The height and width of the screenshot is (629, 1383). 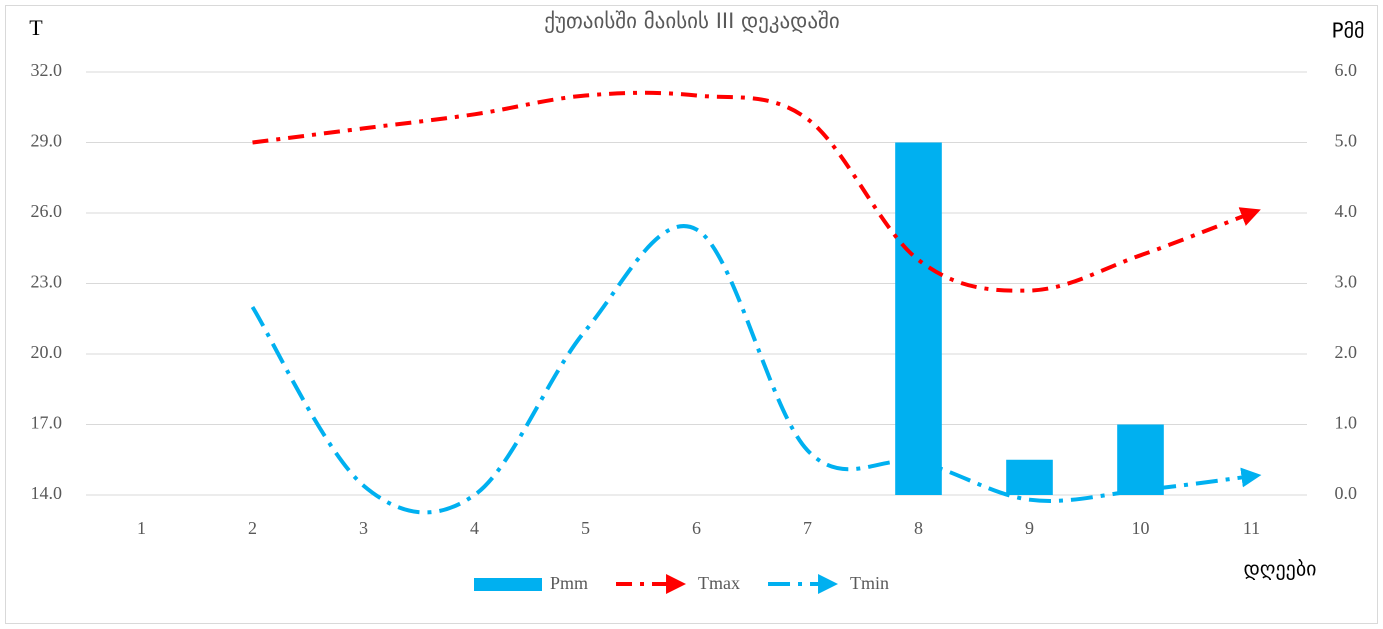 What do you see at coordinates (474, 528) in the screenshot?
I see `x-tick-label: 4` at bounding box center [474, 528].